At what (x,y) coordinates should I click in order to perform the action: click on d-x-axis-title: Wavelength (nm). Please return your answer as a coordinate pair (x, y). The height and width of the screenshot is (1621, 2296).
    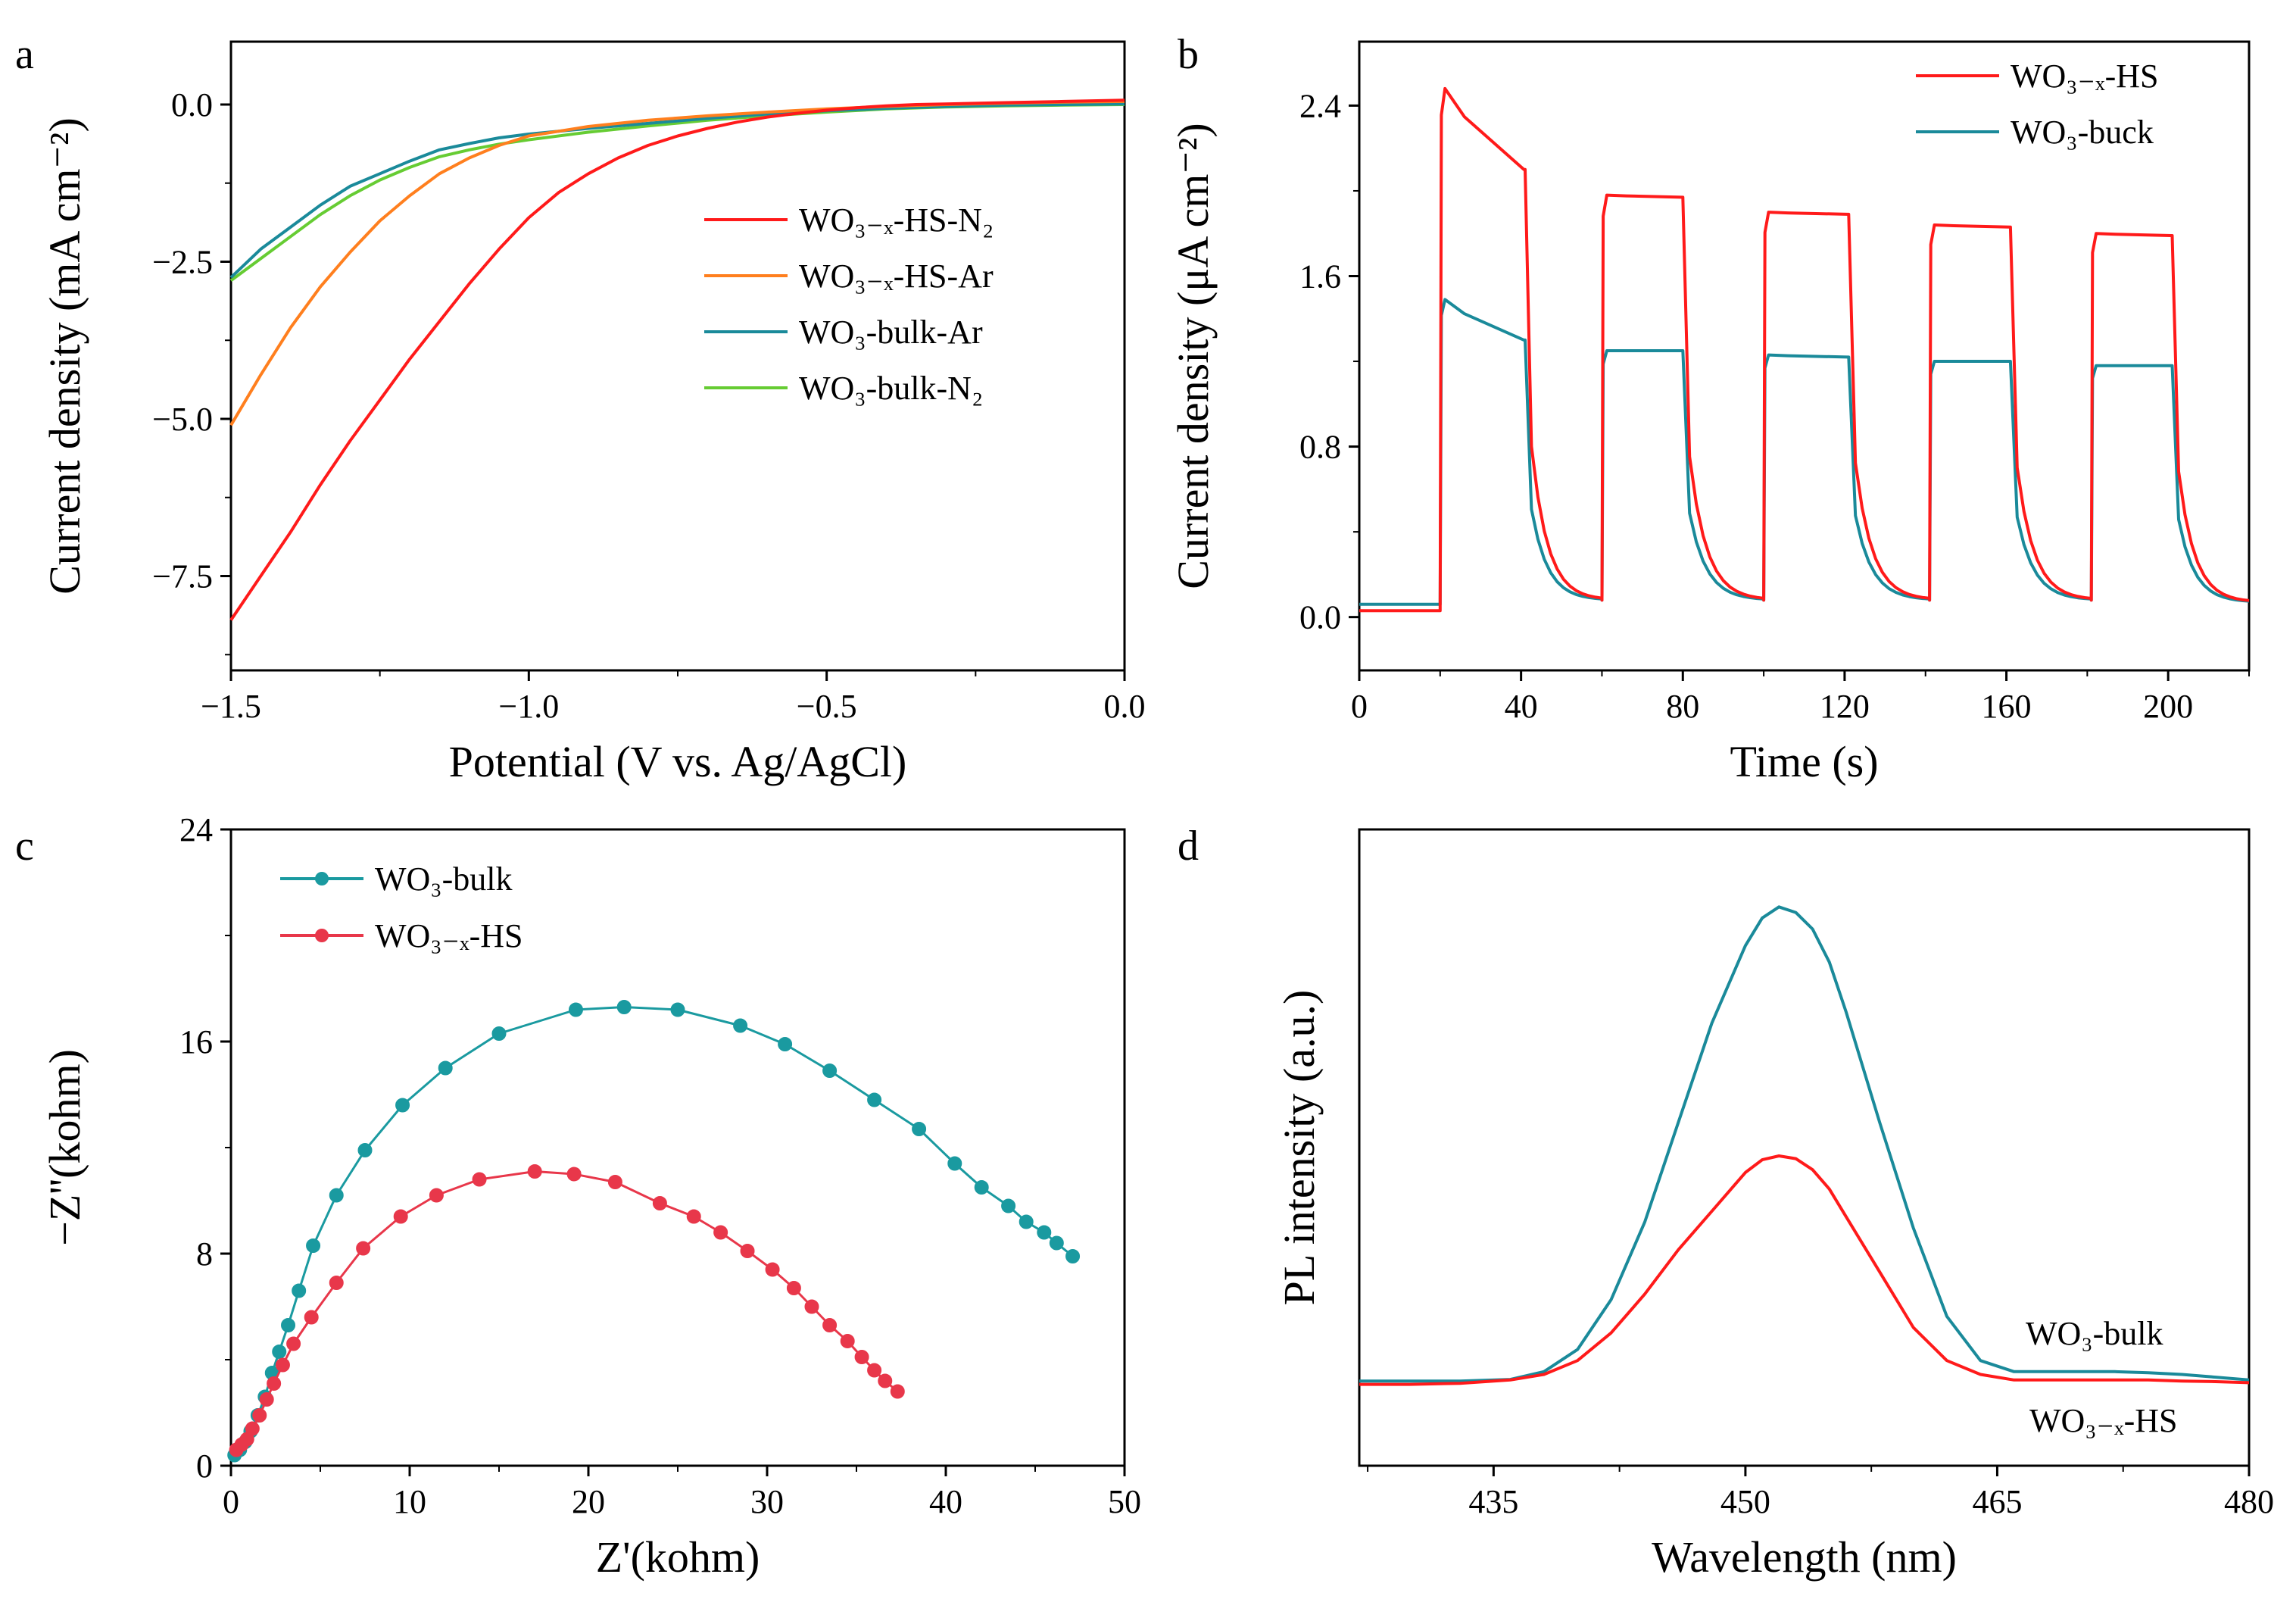
    Looking at the image, I should click on (1804, 1557).